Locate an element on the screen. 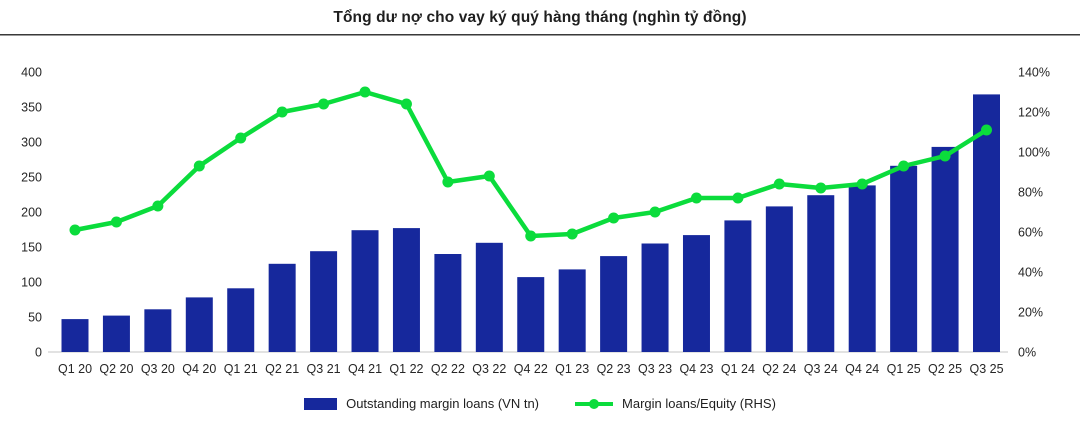 The image size is (1080, 427). y-axis-left-tick: 0 is located at coordinates (38, 353).